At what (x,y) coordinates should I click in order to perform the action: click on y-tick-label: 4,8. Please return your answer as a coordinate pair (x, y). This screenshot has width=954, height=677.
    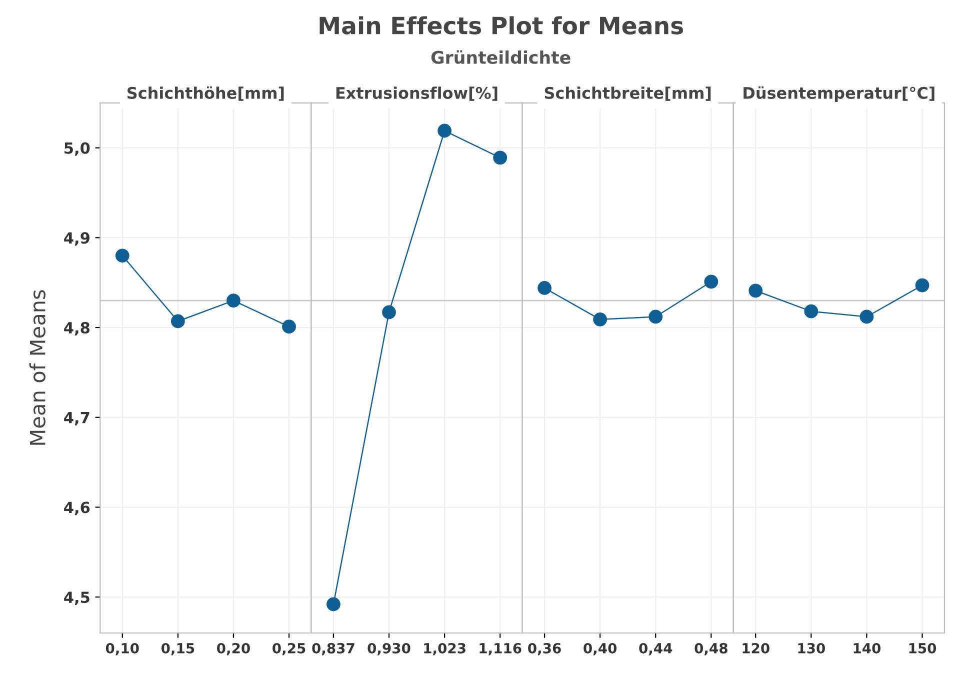
    Looking at the image, I should click on (77, 329).